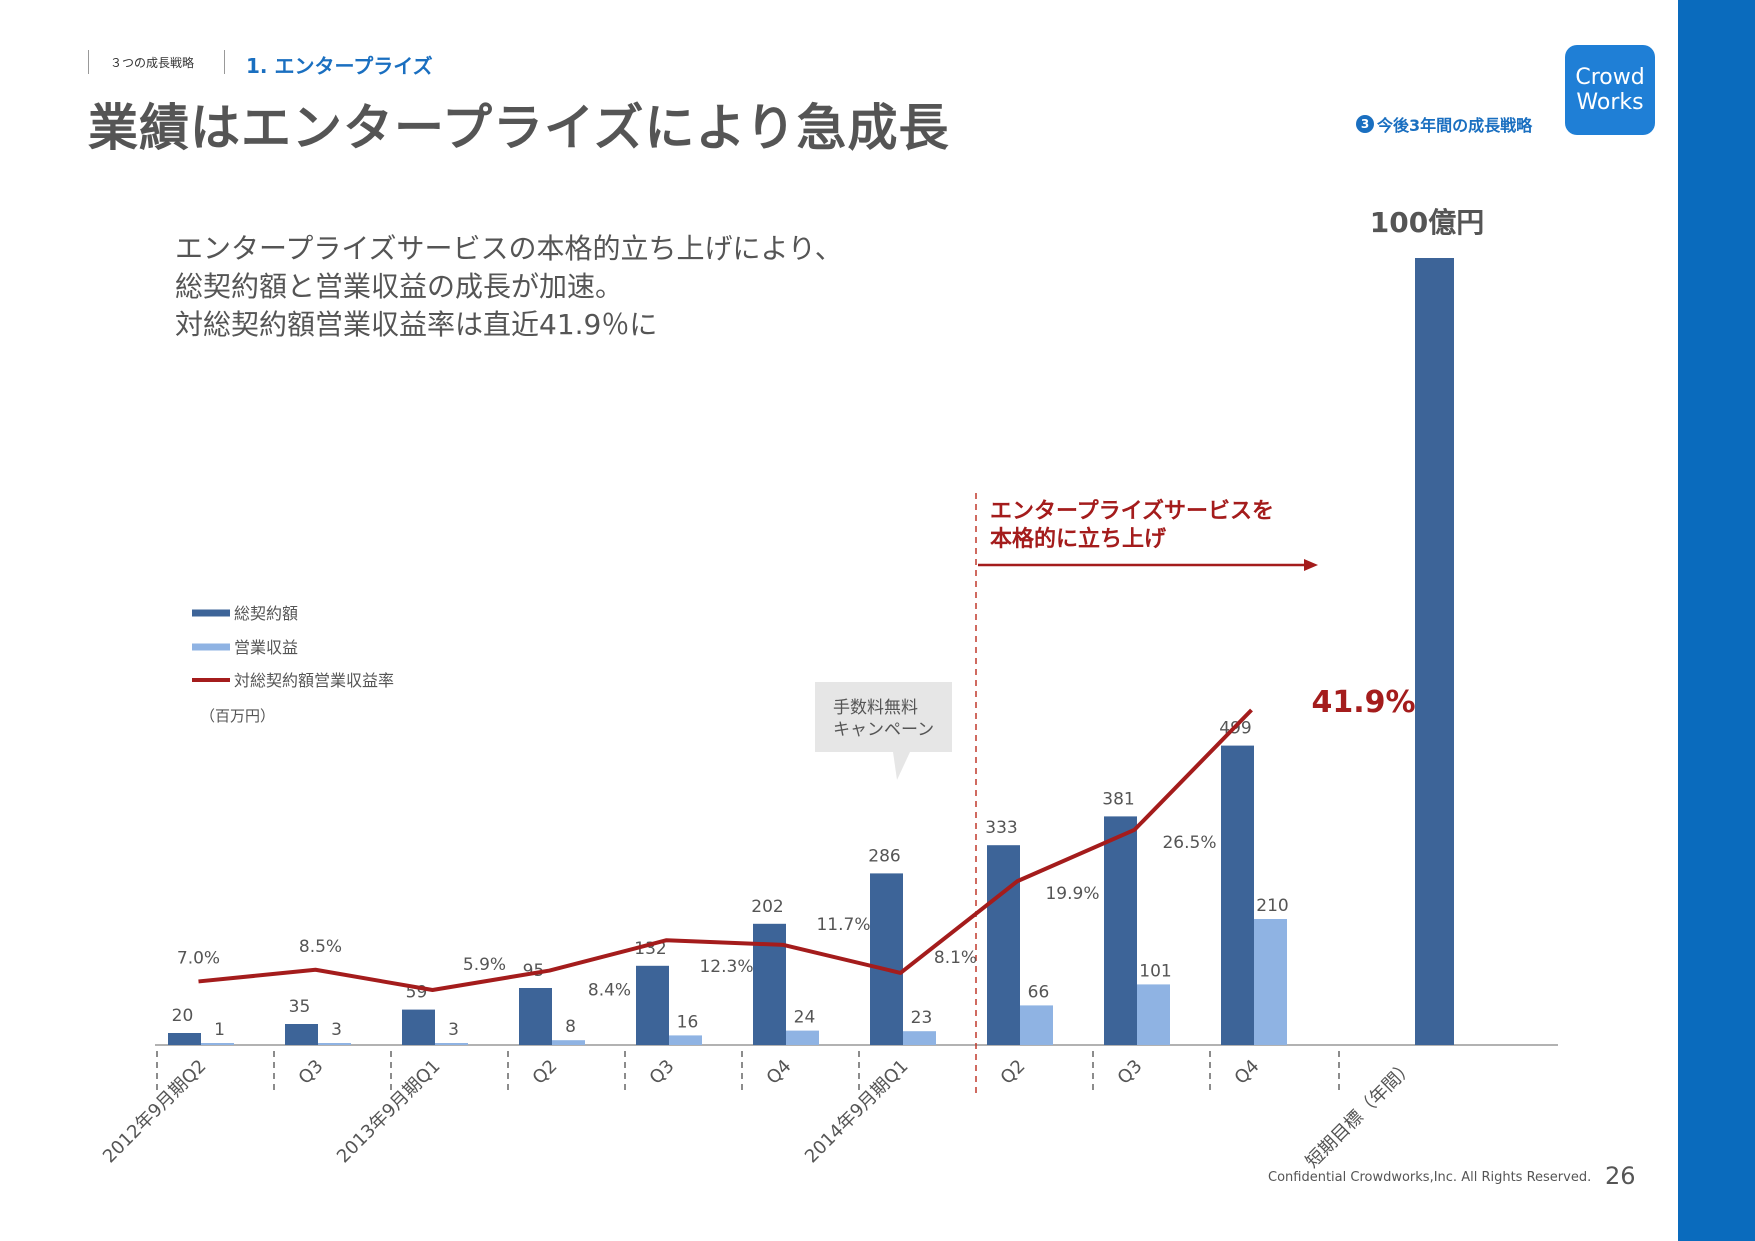 Image resolution: width=1755 pixels, height=1241 pixels. What do you see at coordinates (1427, 222) in the screenshot?
I see `bar-target-label: 100億円` at bounding box center [1427, 222].